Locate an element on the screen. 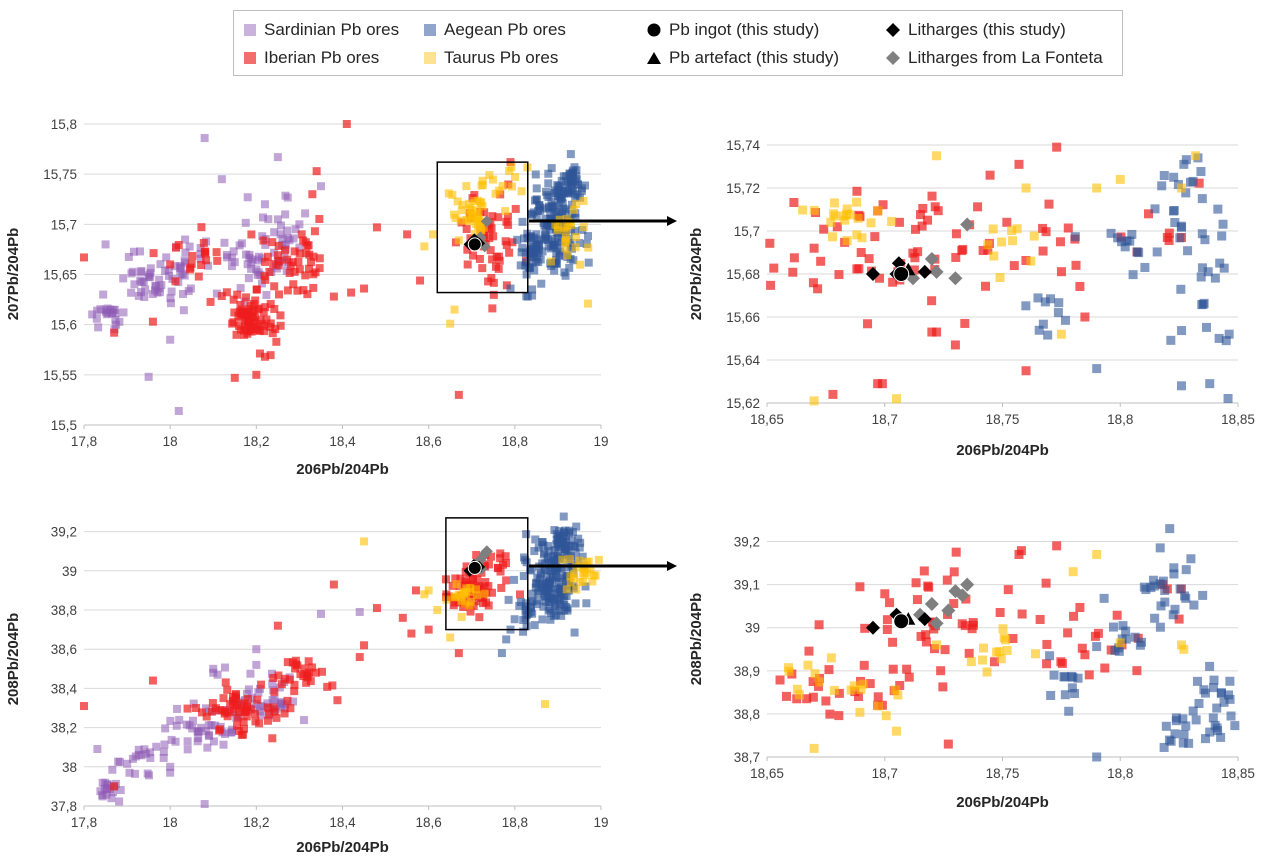  legend-label-pb-ingot: Pb ingot (this study) is located at coordinates (744, 29).